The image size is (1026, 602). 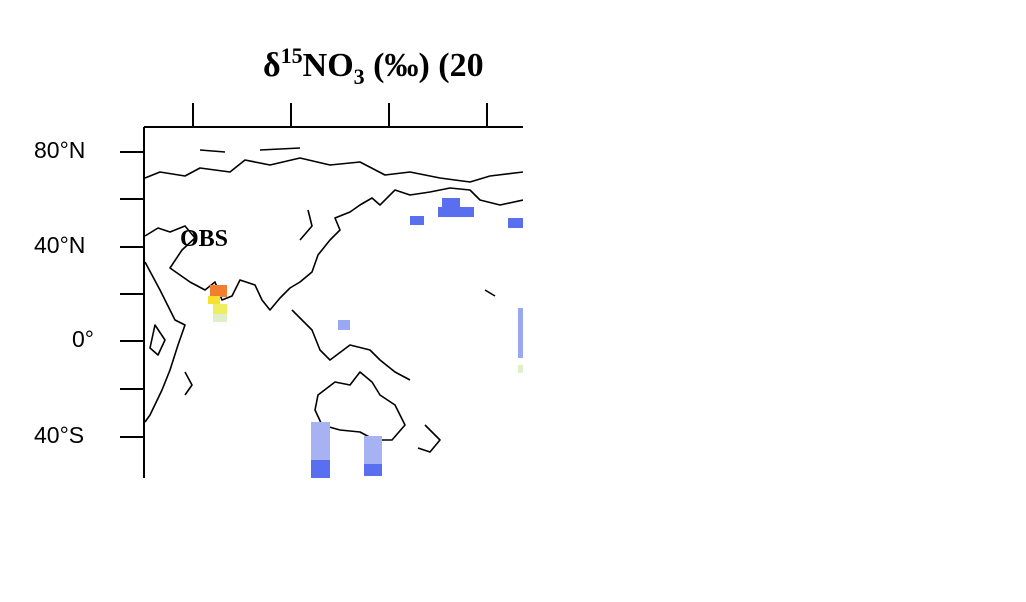 I want to click on title-superscript: 15, so click(x=292, y=55).